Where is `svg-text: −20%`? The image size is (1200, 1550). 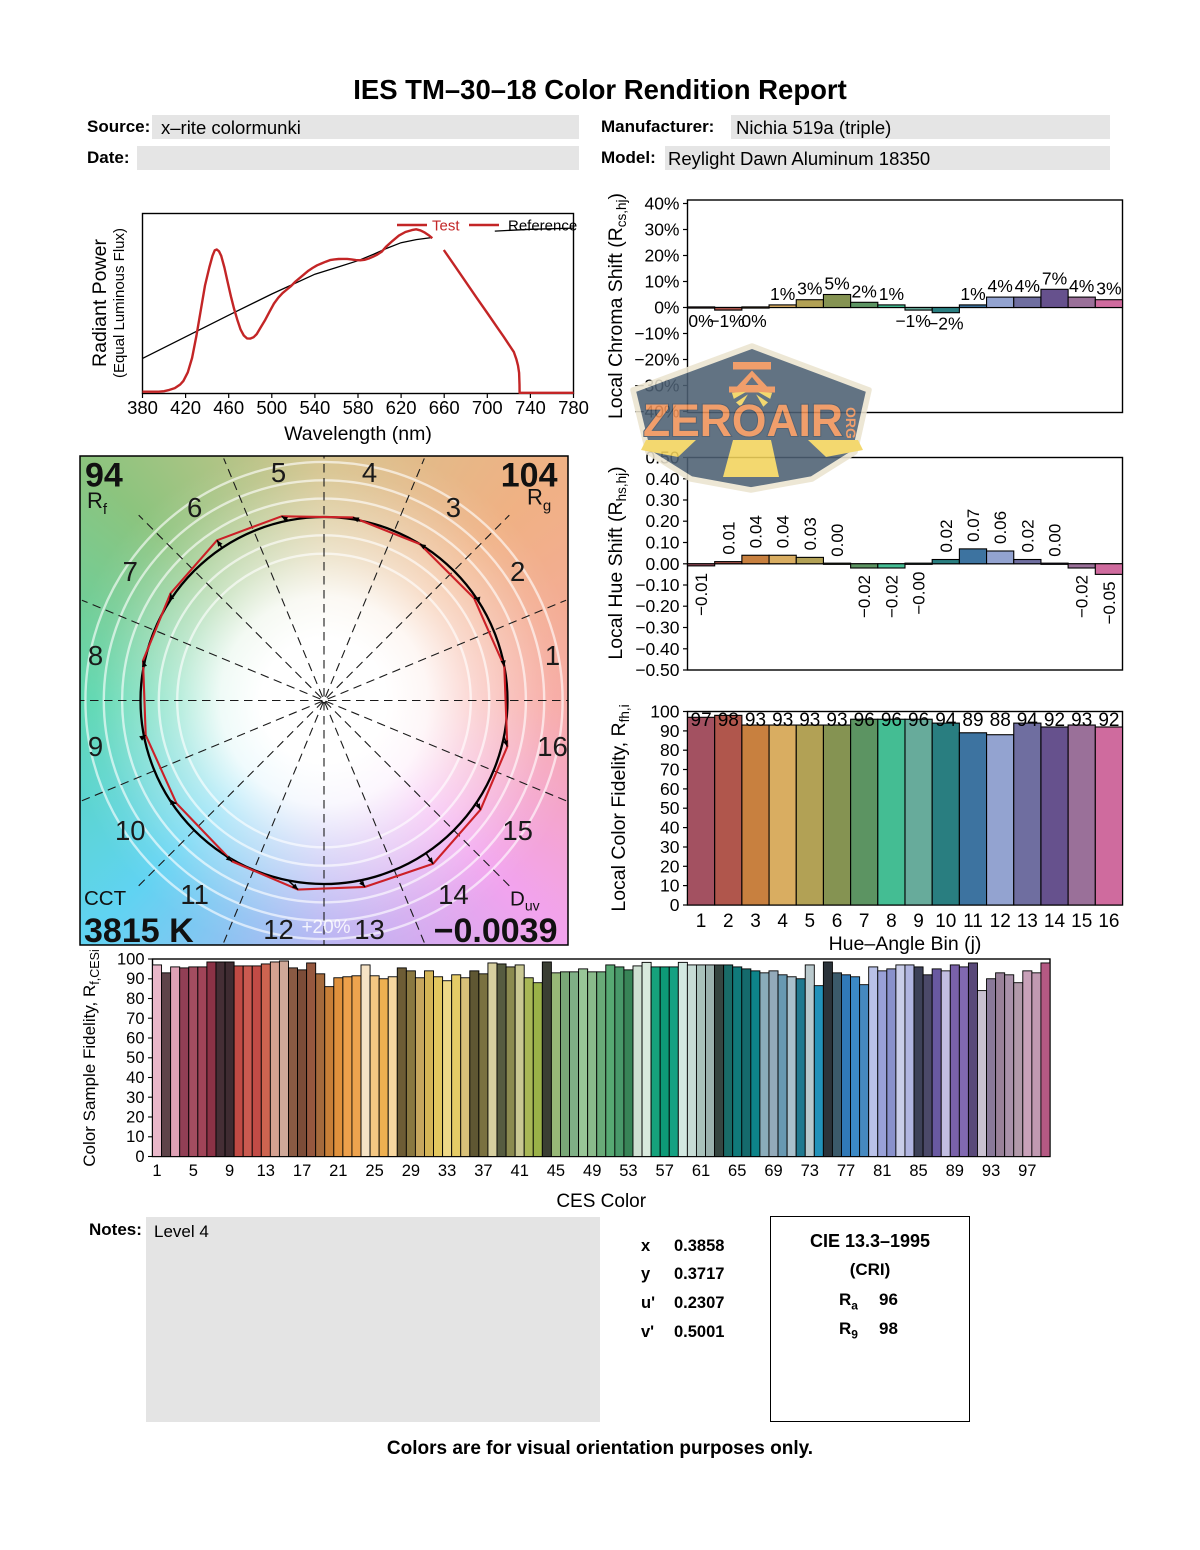
svg-text: −20% is located at coordinates (656, 360).